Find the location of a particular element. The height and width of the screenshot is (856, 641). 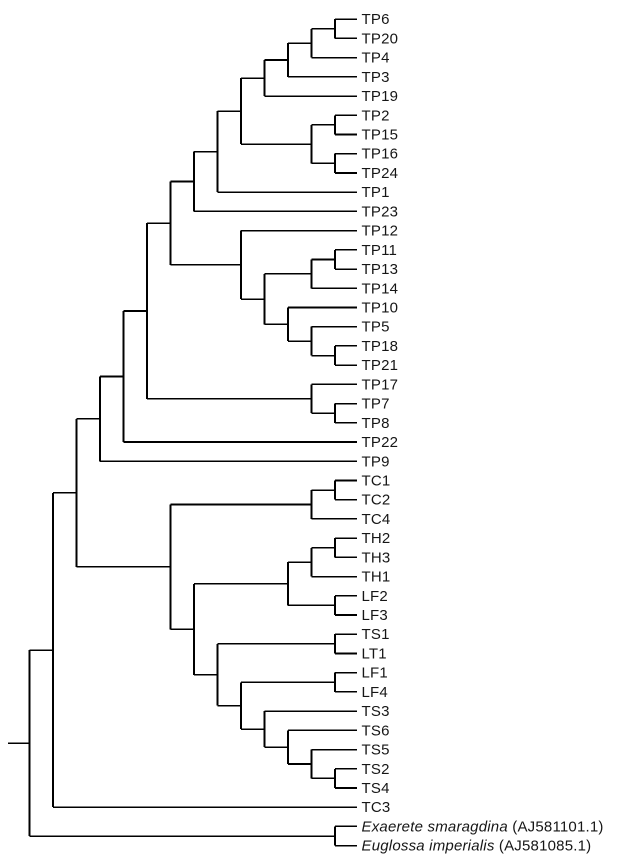

taxon-label-ts3: TS3 is located at coordinates (376, 711).